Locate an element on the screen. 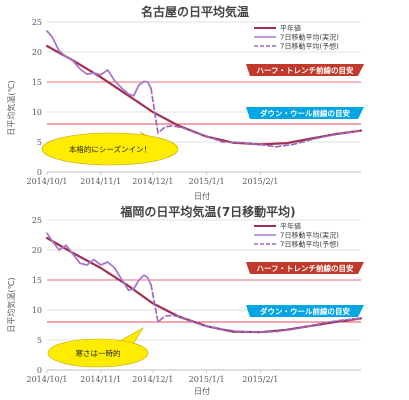 The height and width of the screenshot is (400, 409). chart-title: 福岡の日平均気温(7日移動平均) is located at coordinates (207, 211).